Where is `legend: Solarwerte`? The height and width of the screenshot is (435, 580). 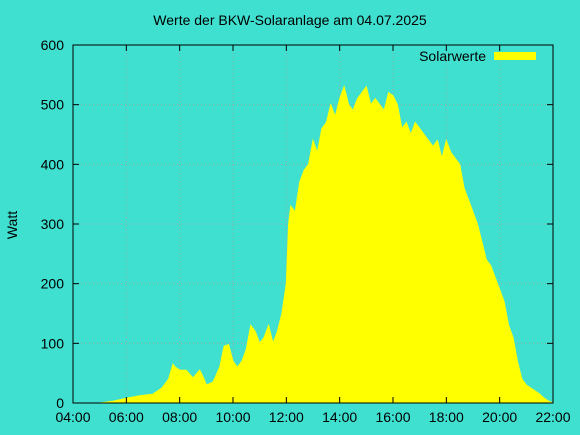
legend: Solarwerte is located at coordinates (477, 56).